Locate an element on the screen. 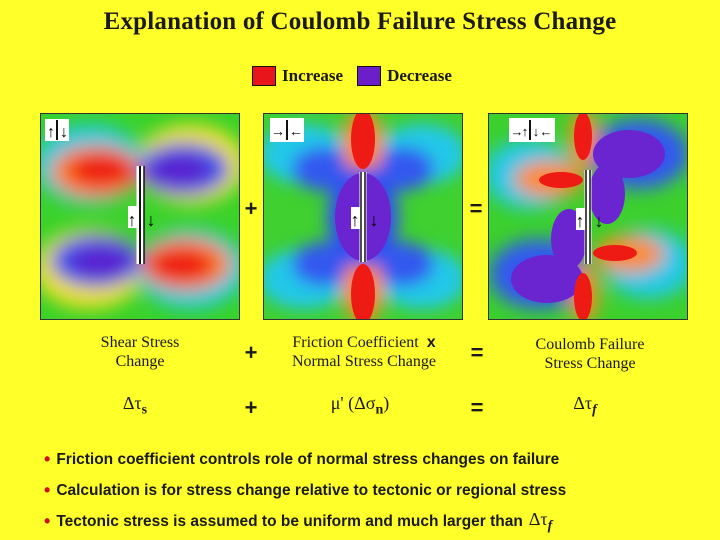 The width and height of the screenshot is (720, 540). equals-operator-captions: = is located at coordinates (477, 352).